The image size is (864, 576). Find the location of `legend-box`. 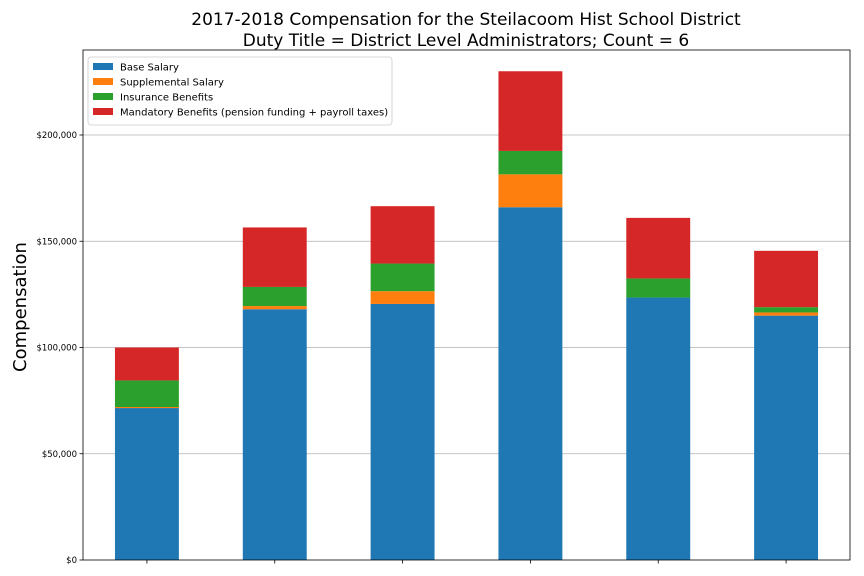

legend-box is located at coordinates (240, 91).